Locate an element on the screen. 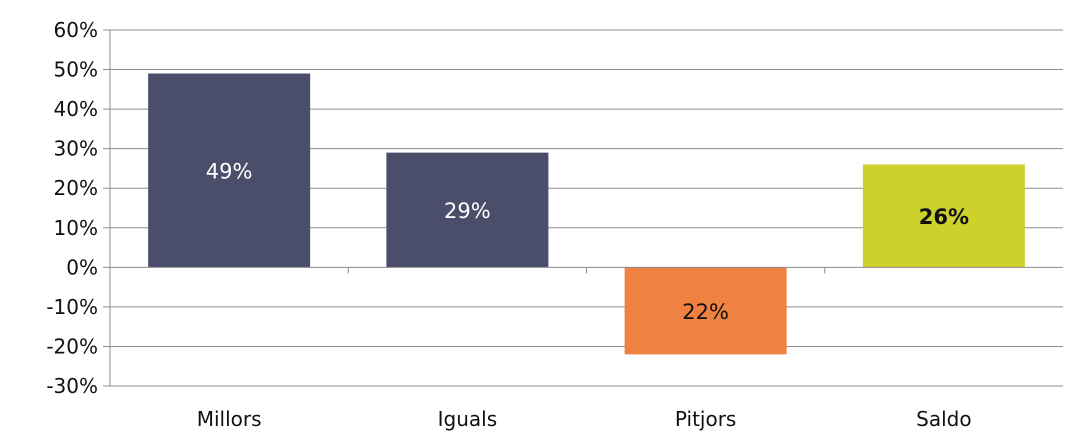 The width and height of the screenshot is (1072, 436). x-axis: Millors Iguals Pitjors Saldo is located at coordinates (584, 419).